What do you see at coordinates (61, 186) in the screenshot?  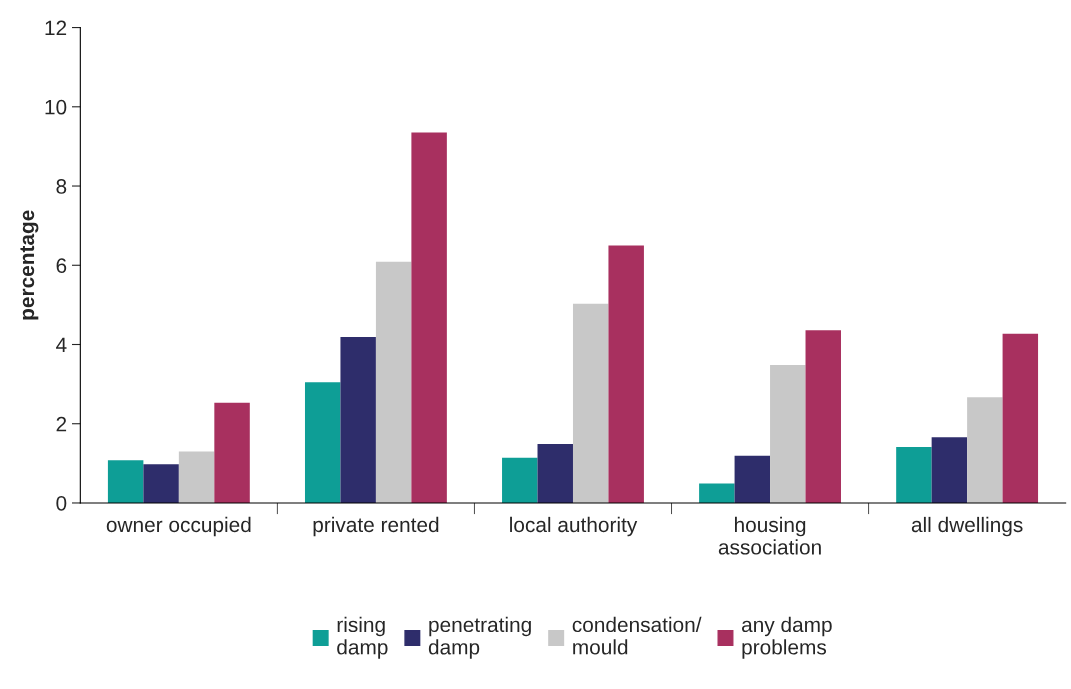 I see `y-tick-label: 8` at bounding box center [61, 186].